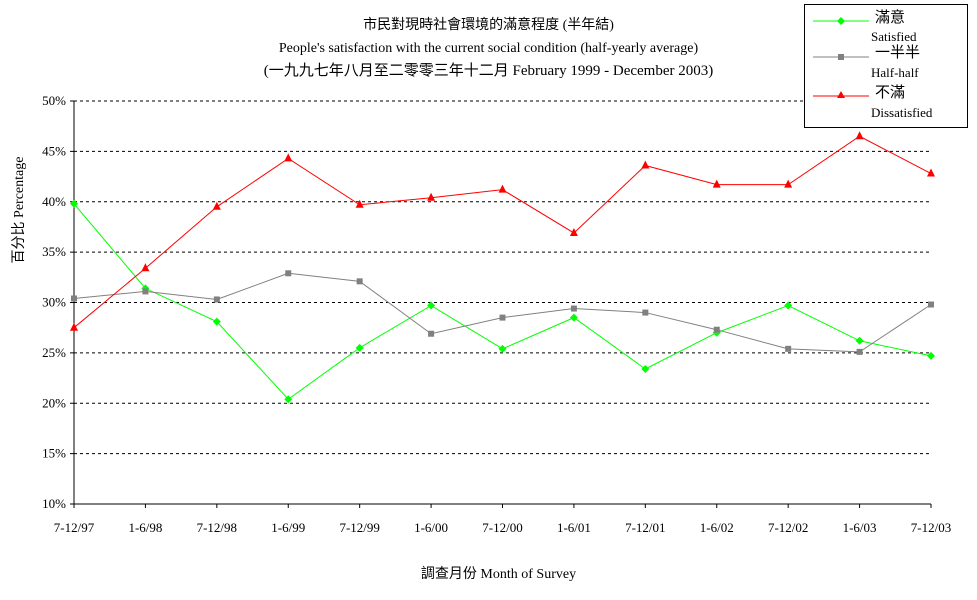 The width and height of the screenshot is (977, 600). I want to click on y-tick-label: 30%, so click(54, 302).